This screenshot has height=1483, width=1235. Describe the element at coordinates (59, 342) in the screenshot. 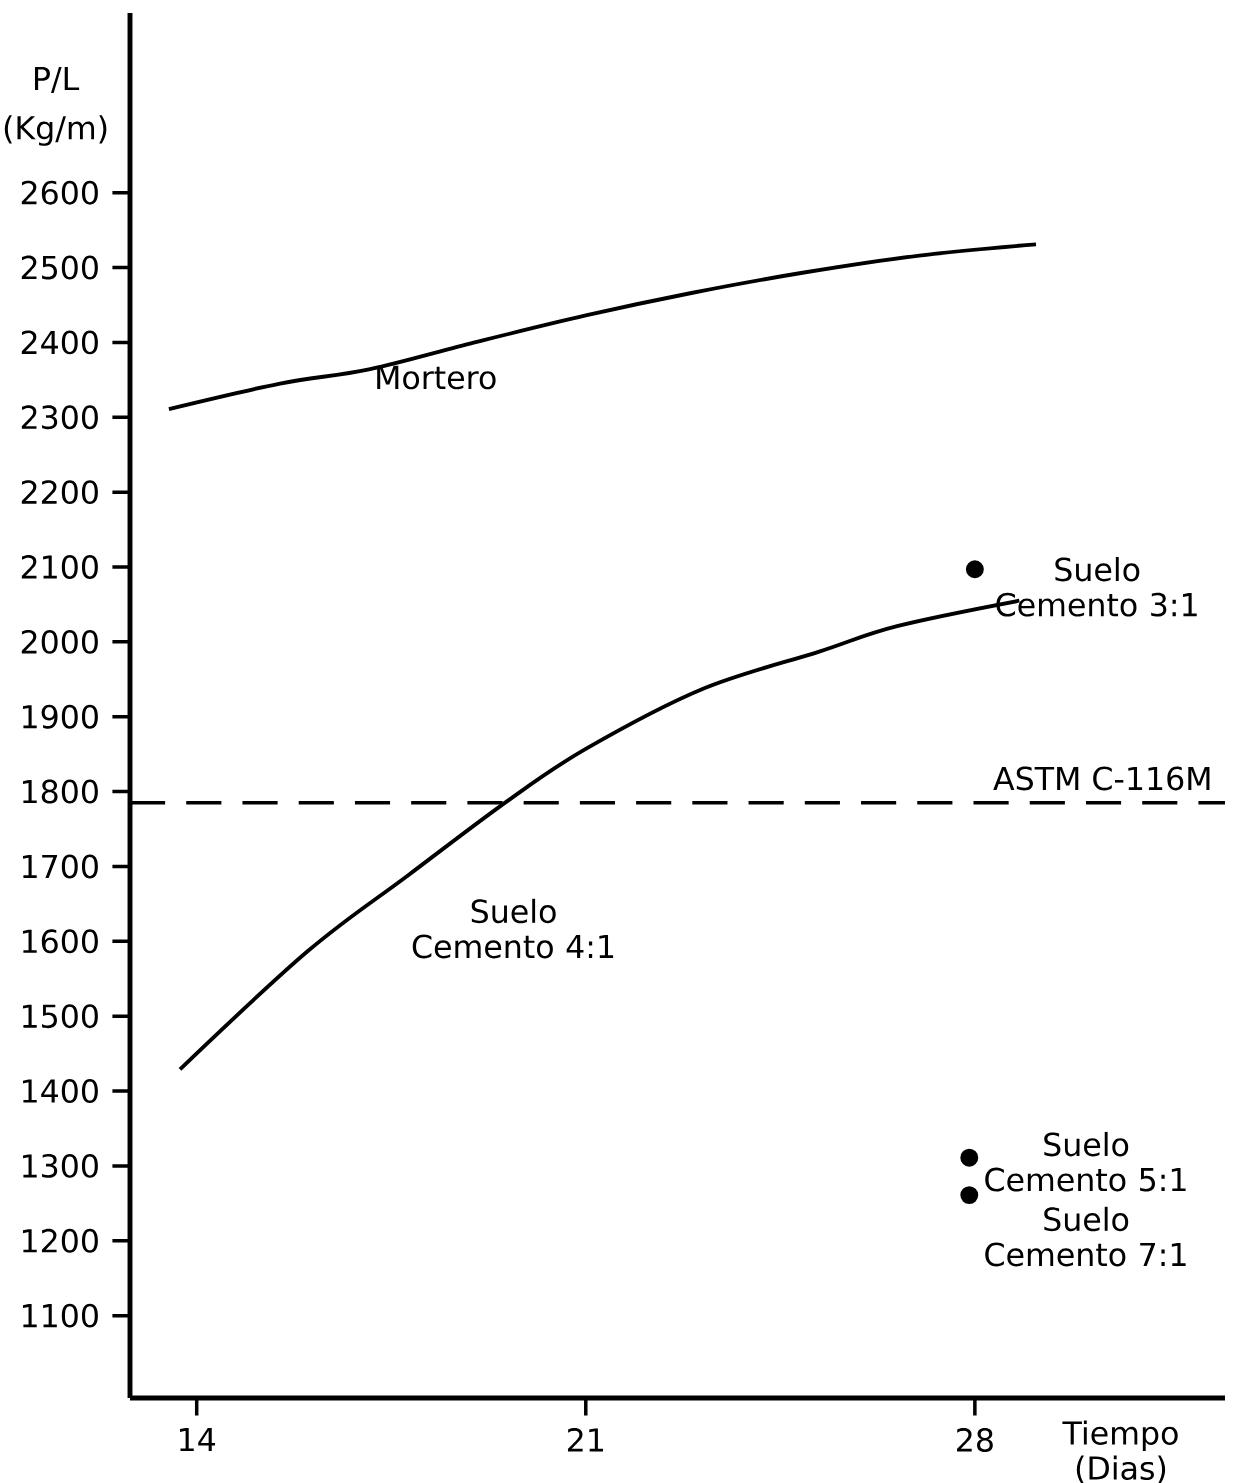

I see `y-tick-label: 2400` at that location.